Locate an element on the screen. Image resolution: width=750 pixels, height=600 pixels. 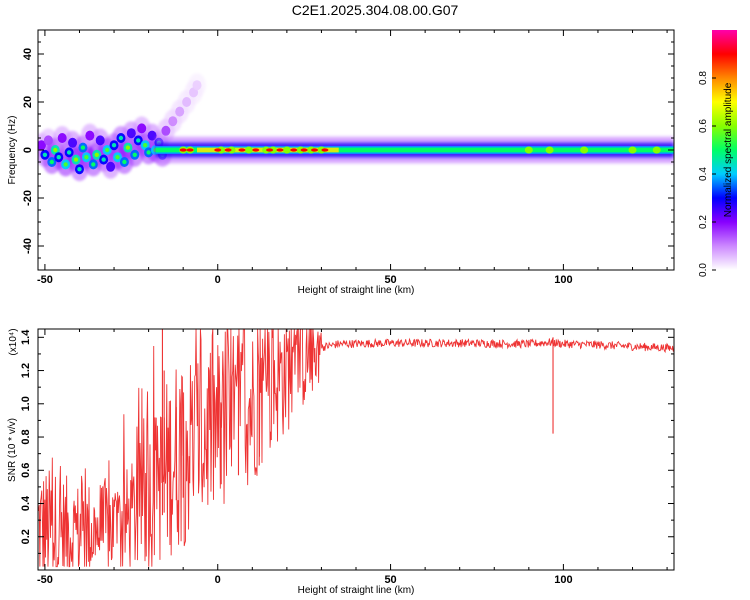
colorbar-tick-label: 0.2 is located at coordinates (703, 222).